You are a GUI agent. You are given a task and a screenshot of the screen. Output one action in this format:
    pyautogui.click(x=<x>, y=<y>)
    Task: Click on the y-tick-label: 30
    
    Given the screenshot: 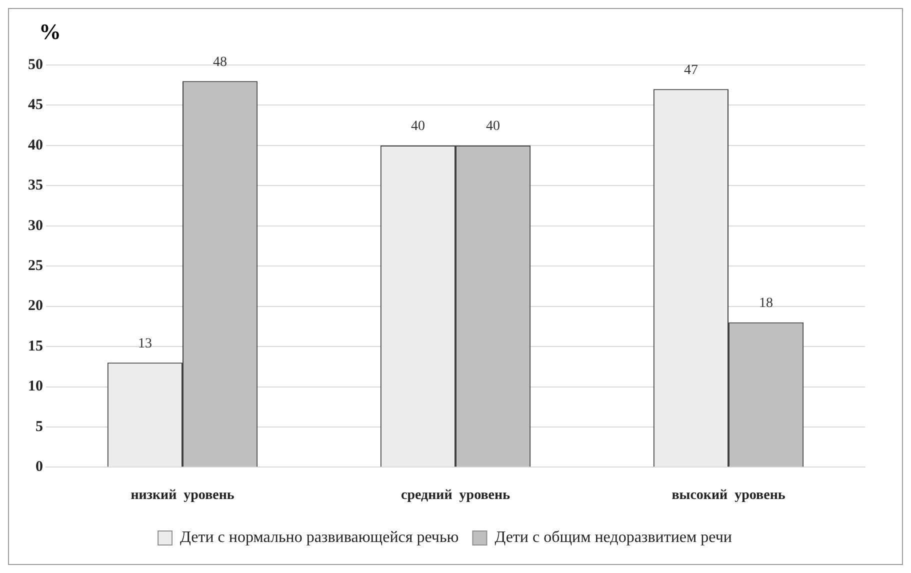 What is the action you would take?
    pyautogui.click(x=35, y=226)
    